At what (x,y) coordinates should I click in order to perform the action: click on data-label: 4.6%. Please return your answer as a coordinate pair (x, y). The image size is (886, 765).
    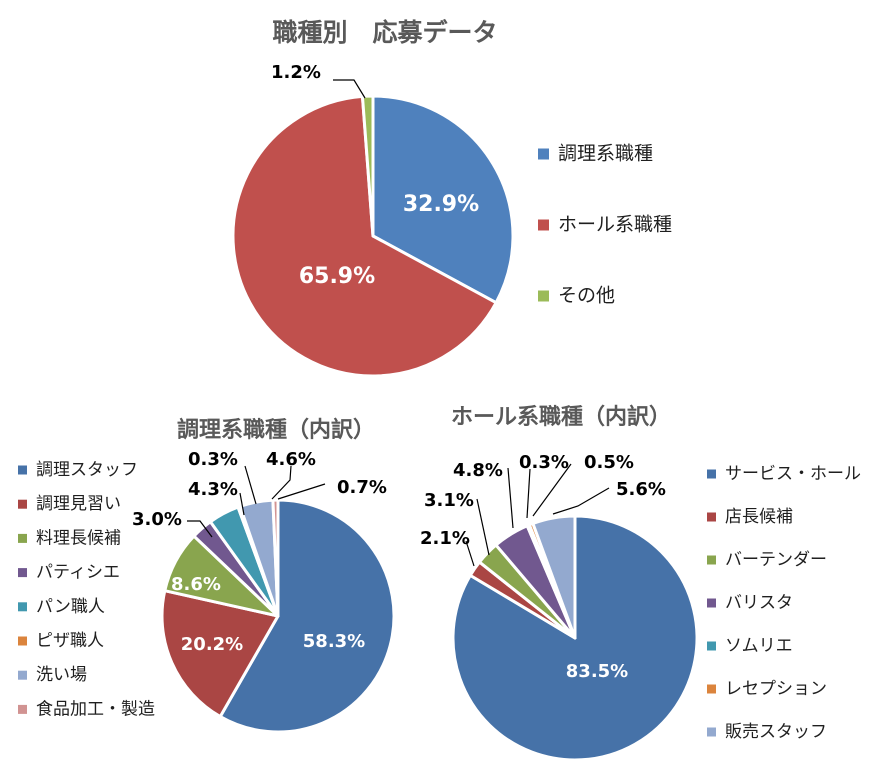
    Looking at the image, I should click on (291, 459).